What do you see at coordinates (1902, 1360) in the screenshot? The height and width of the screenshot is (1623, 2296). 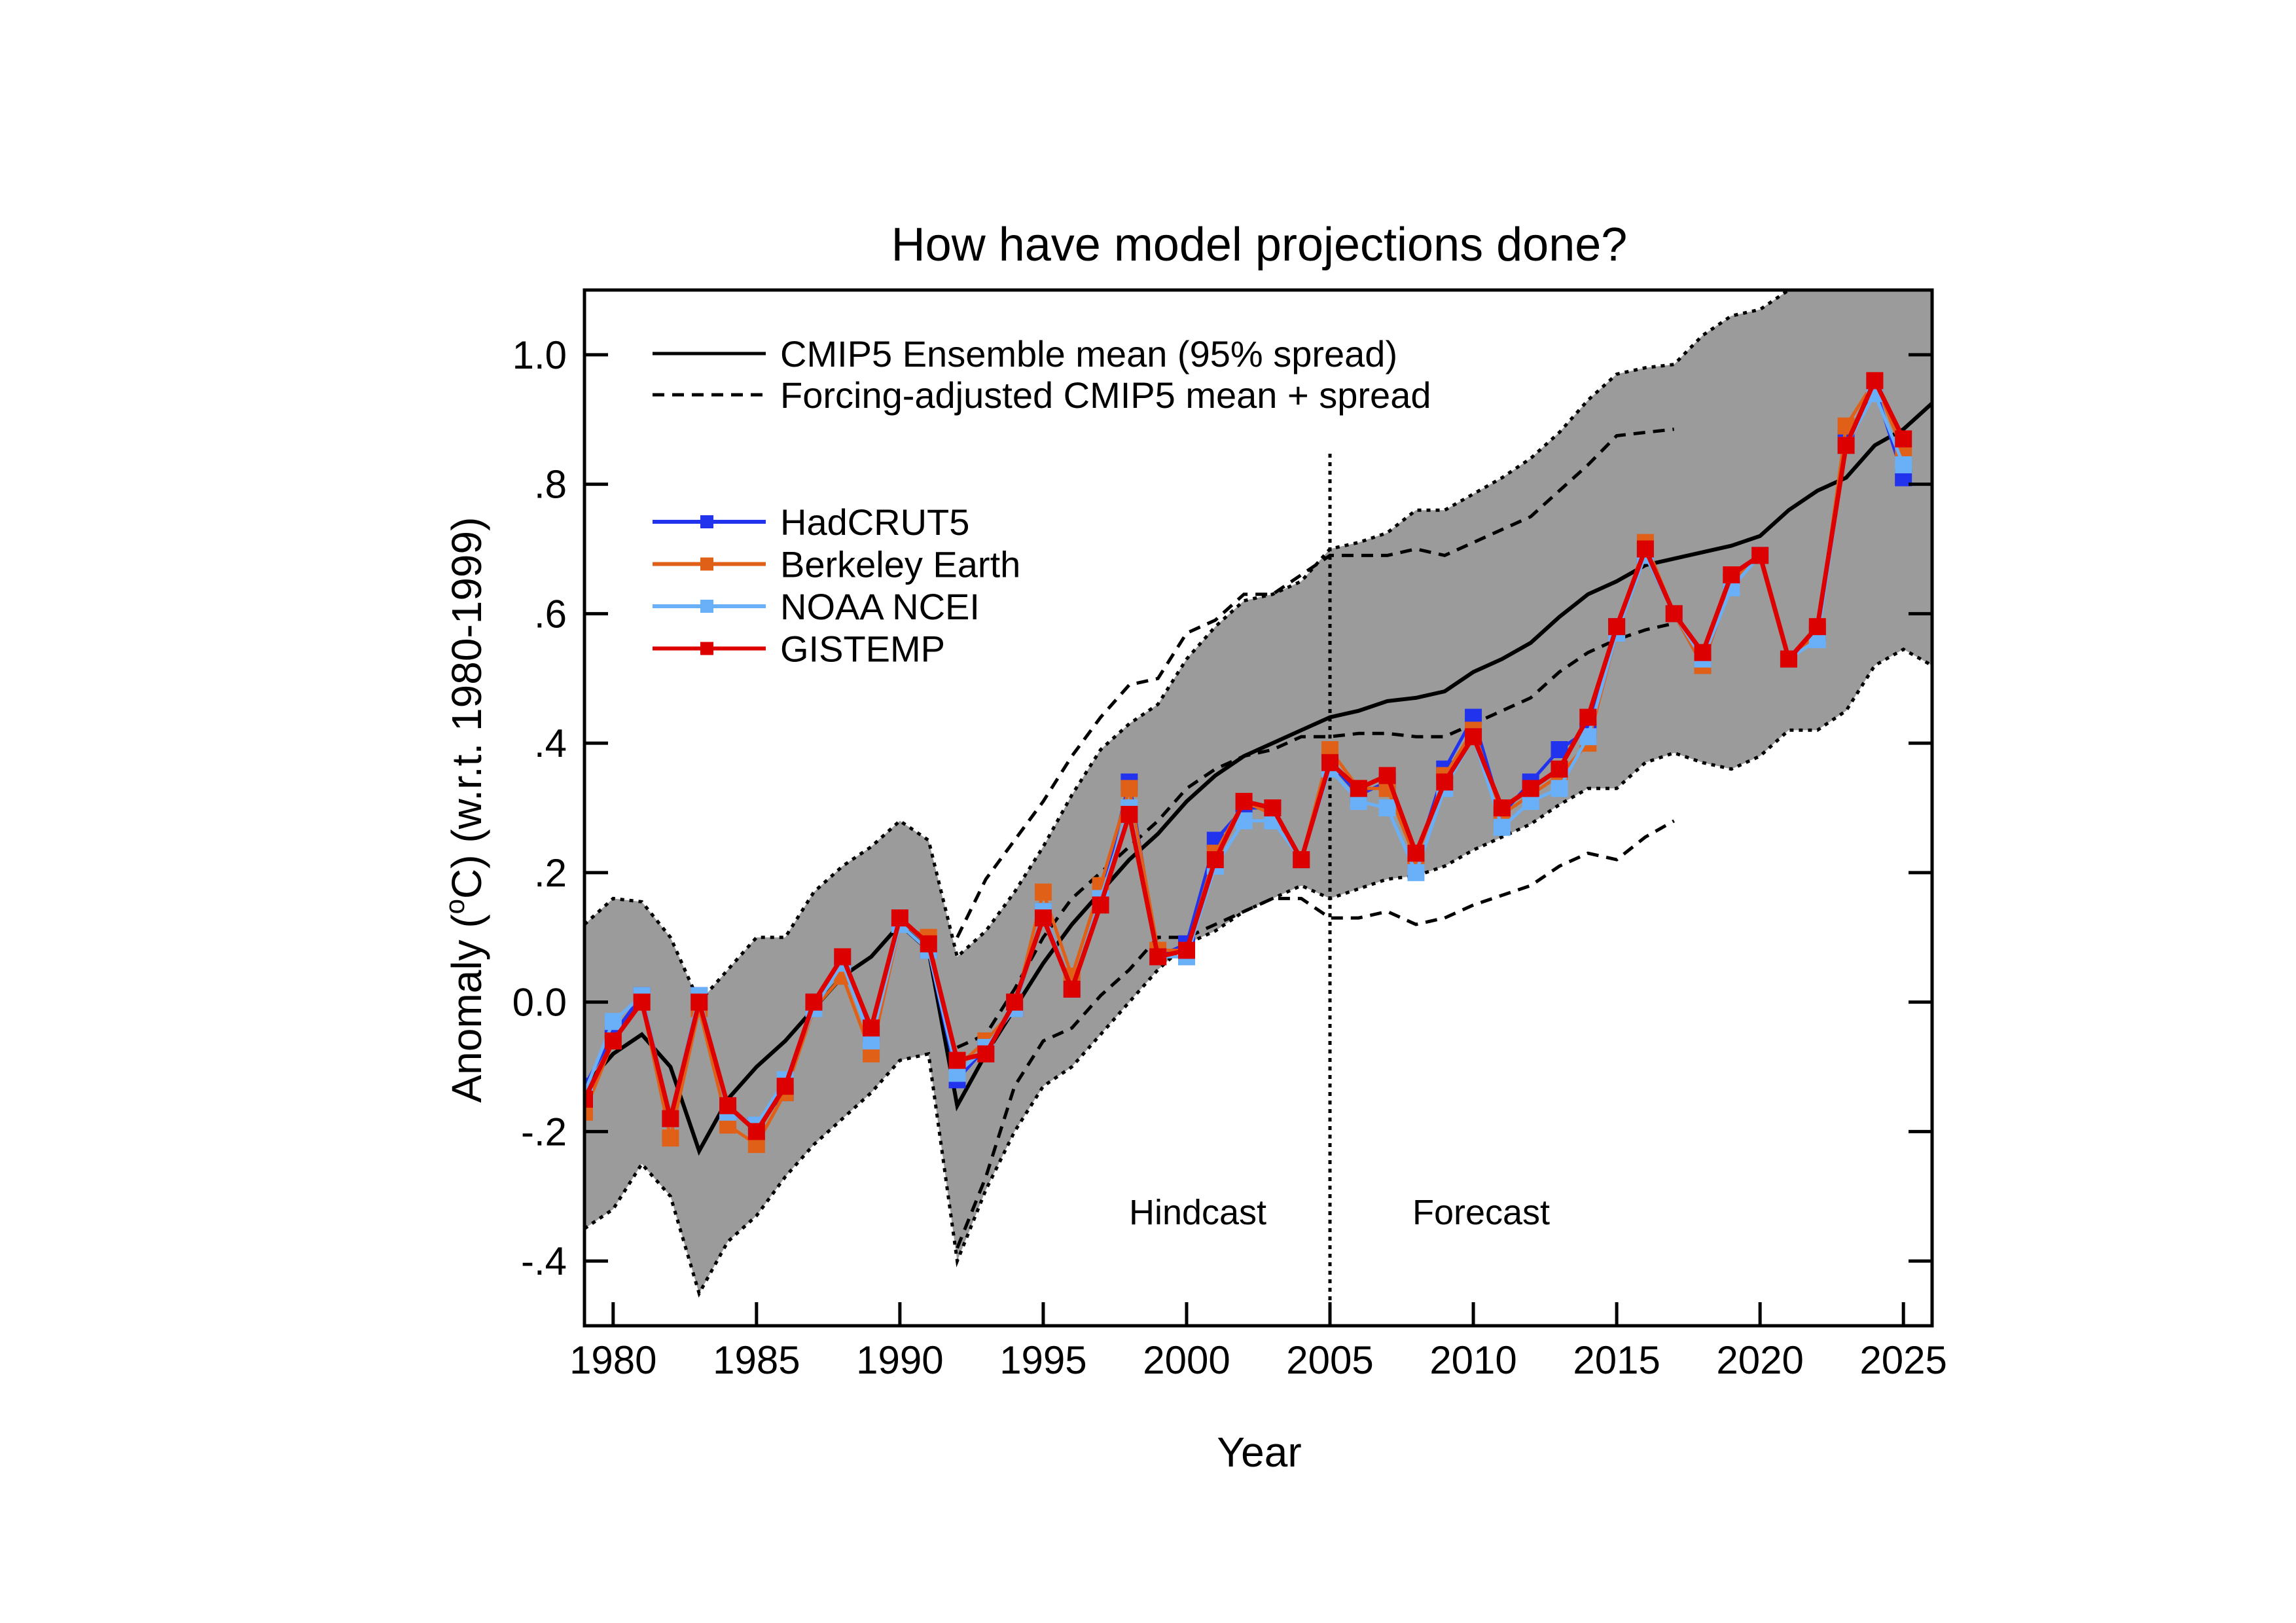 I see `x-tick-label: 2025` at bounding box center [1902, 1360].